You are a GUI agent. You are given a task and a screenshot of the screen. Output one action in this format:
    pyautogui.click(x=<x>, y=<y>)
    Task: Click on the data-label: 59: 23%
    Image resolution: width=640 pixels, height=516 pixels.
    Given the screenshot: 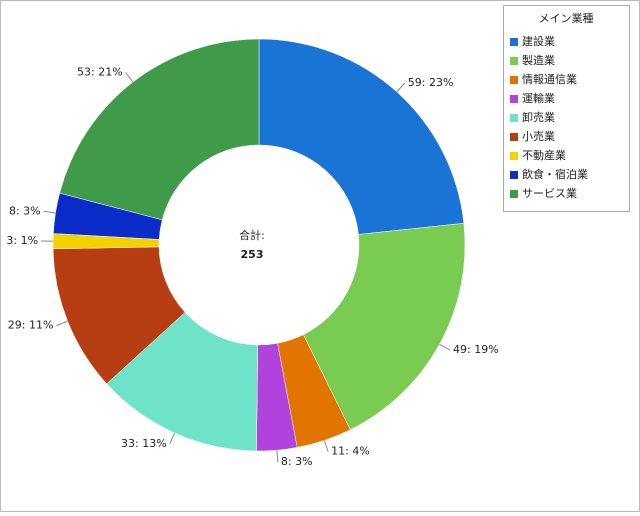 What is the action you would take?
    pyautogui.click(x=431, y=82)
    